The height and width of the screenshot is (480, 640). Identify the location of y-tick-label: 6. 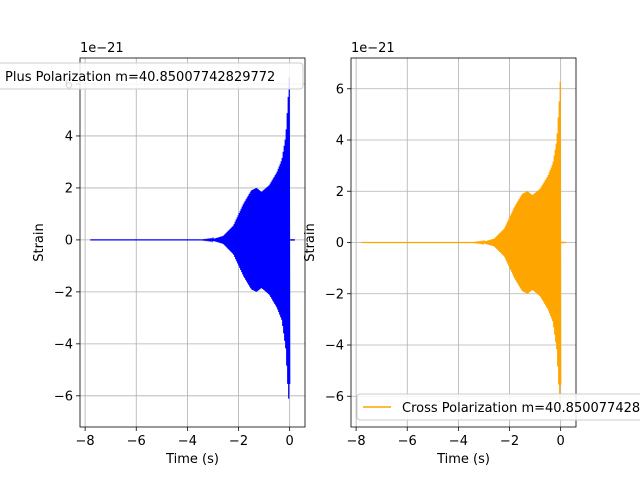
(340, 89).